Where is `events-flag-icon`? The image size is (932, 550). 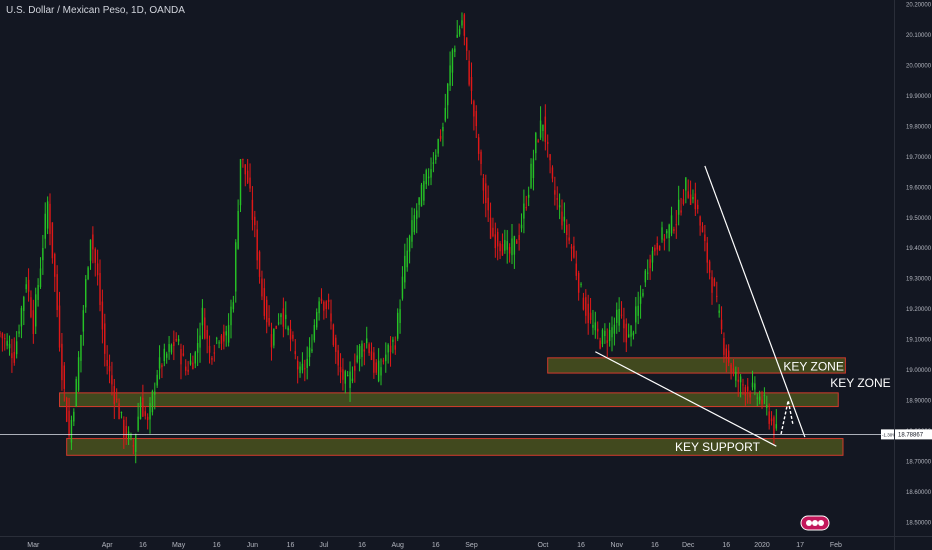
events-flag-icon is located at coordinates (815, 523).